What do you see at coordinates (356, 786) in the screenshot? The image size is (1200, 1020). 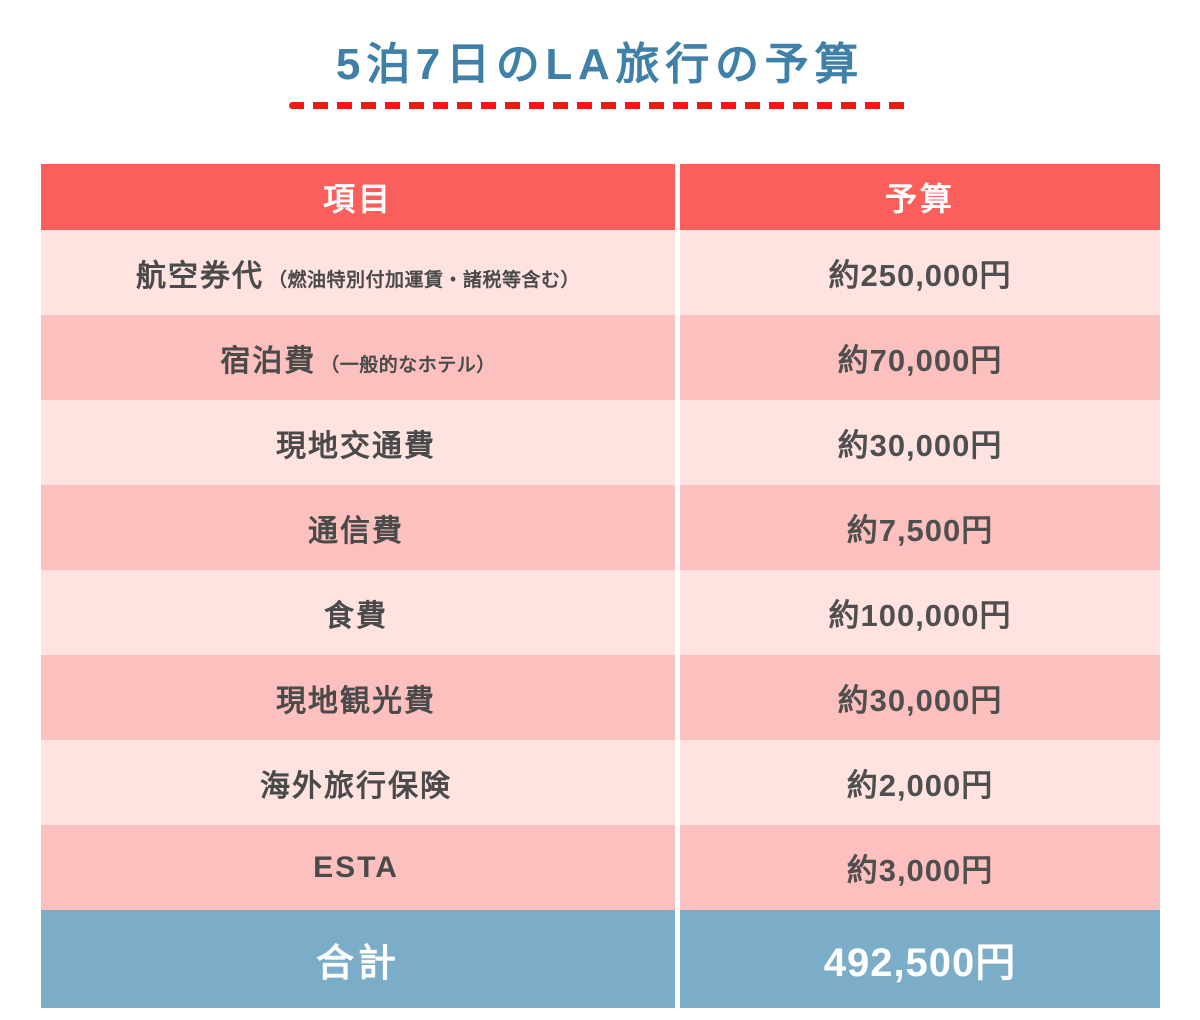 I see `item-label: 海外旅行保険` at bounding box center [356, 786].